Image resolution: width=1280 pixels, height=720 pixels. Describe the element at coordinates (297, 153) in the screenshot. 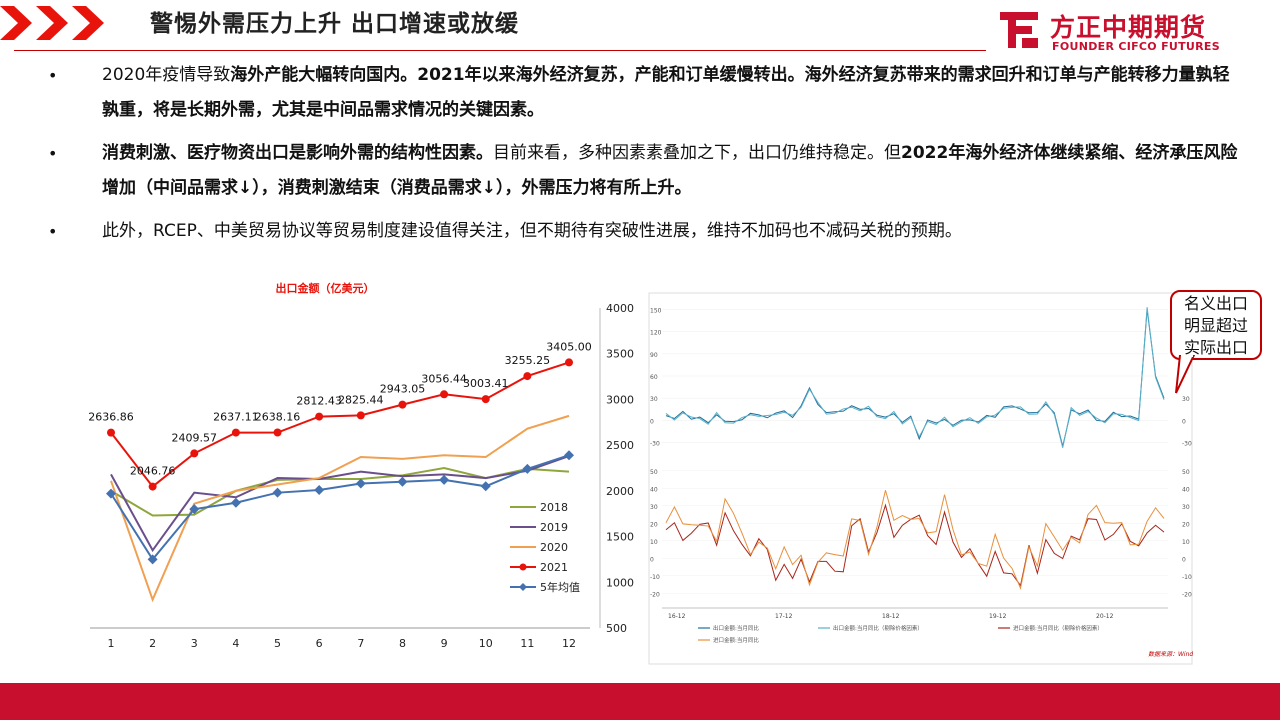

I see `bullet-text-bold: 消费刺激、医疗物资出口是影响外需的结构性因素。` at that location.